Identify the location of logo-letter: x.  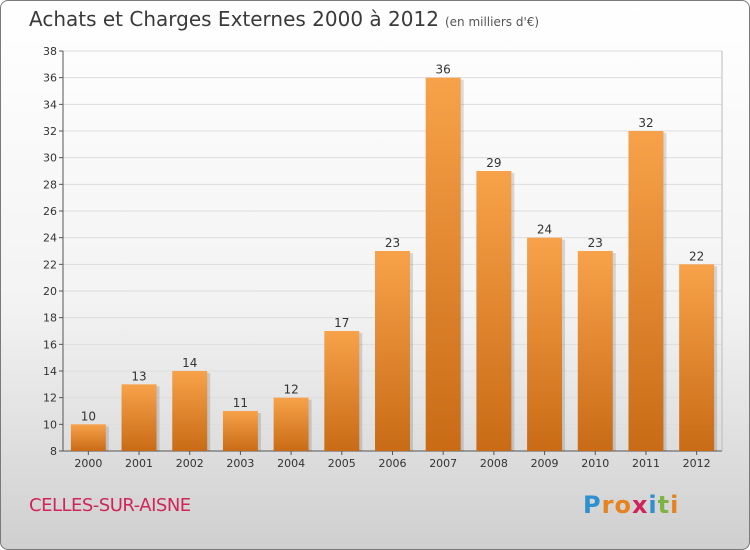
(640, 505).